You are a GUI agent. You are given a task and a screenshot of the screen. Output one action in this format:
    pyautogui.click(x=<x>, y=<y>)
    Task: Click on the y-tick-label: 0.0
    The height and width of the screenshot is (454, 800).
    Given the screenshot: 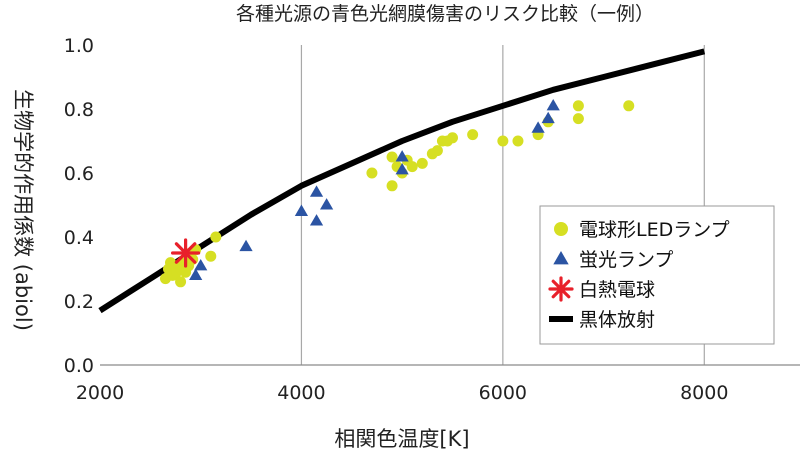 What is the action you would take?
    pyautogui.click(x=79, y=366)
    